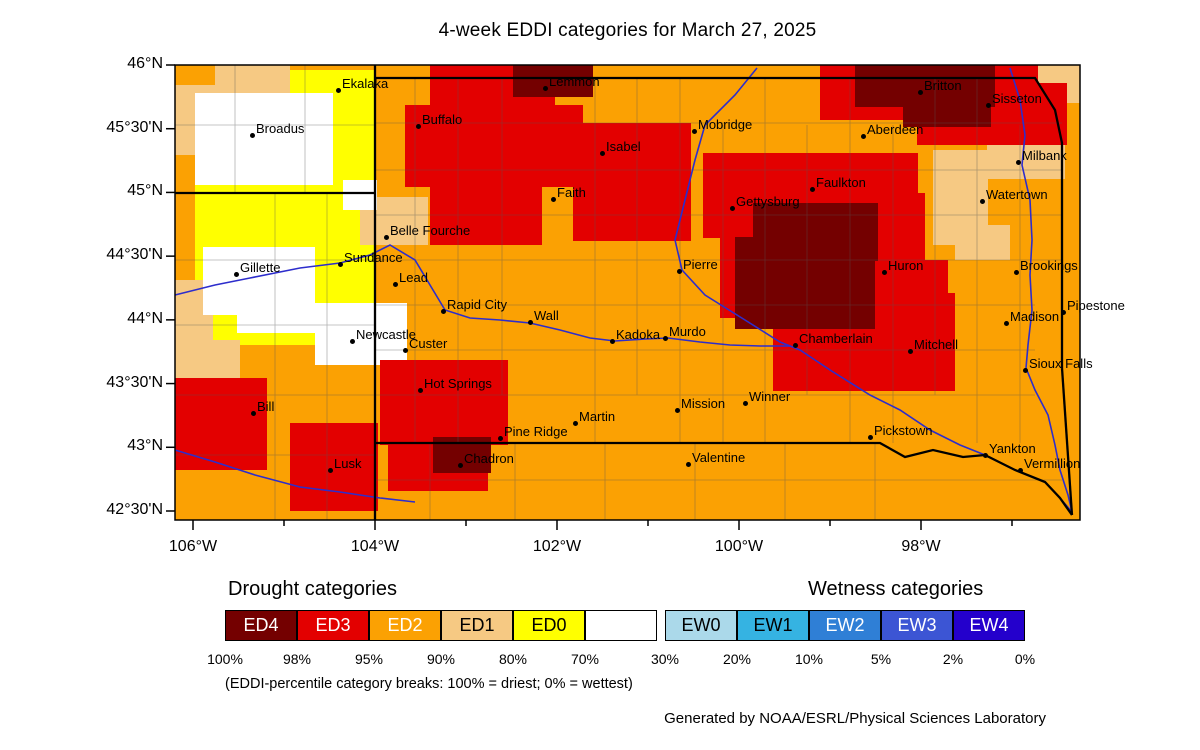 This screenshot has height=750, width=1200. I want to click on legend-cell-ED4: ED4, so click(261, 625).